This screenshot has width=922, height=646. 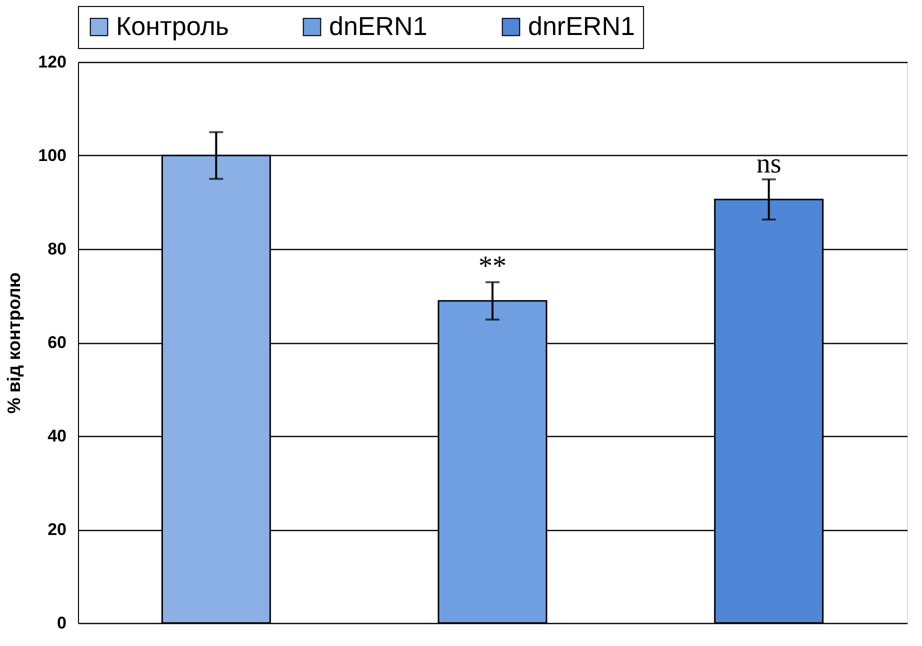 What do you see at coordinates (52, 155) in the screenshot?
I see `y-tick-label: 100` at bounding box center [52, 155].